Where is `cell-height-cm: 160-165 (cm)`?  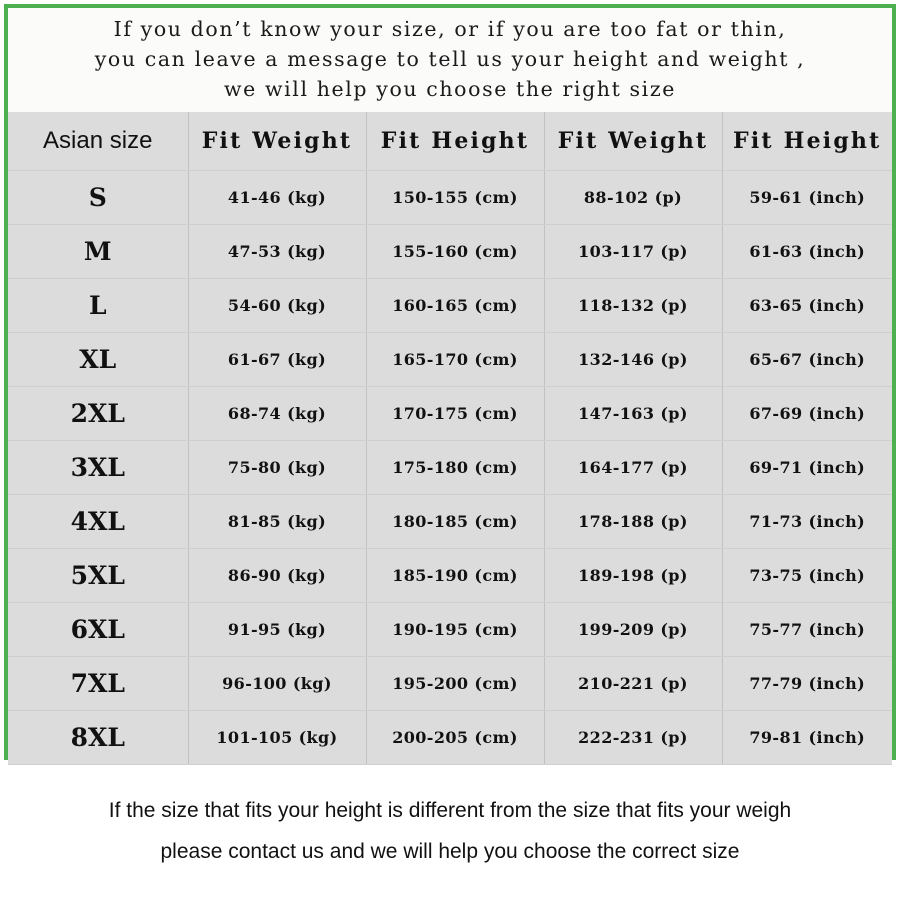 cell-height-cm: 160-165 (cm) is located at coordinates (455, 305).